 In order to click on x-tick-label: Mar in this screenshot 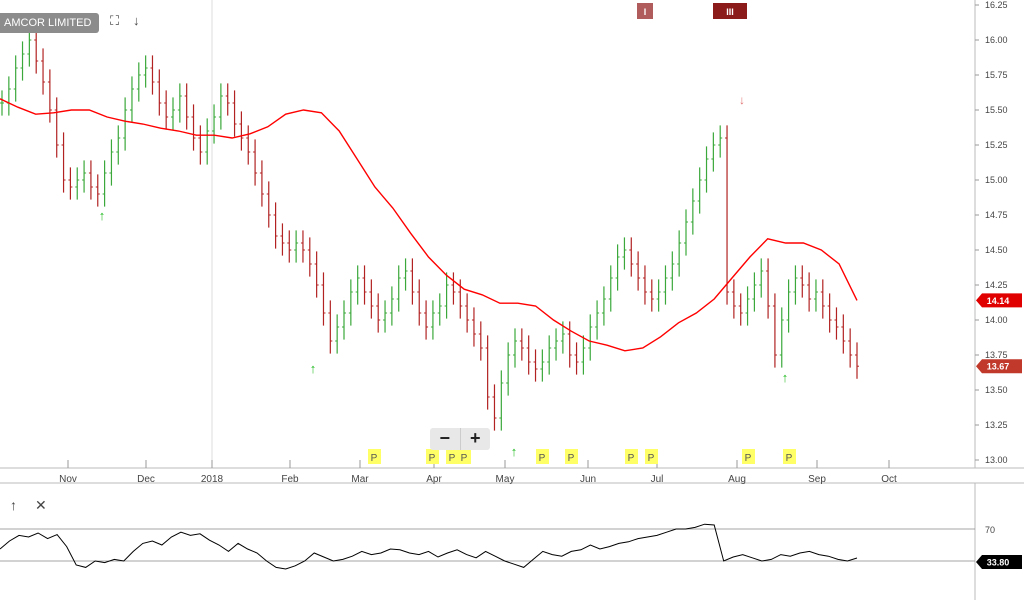, I will do `click(360, 479)`.